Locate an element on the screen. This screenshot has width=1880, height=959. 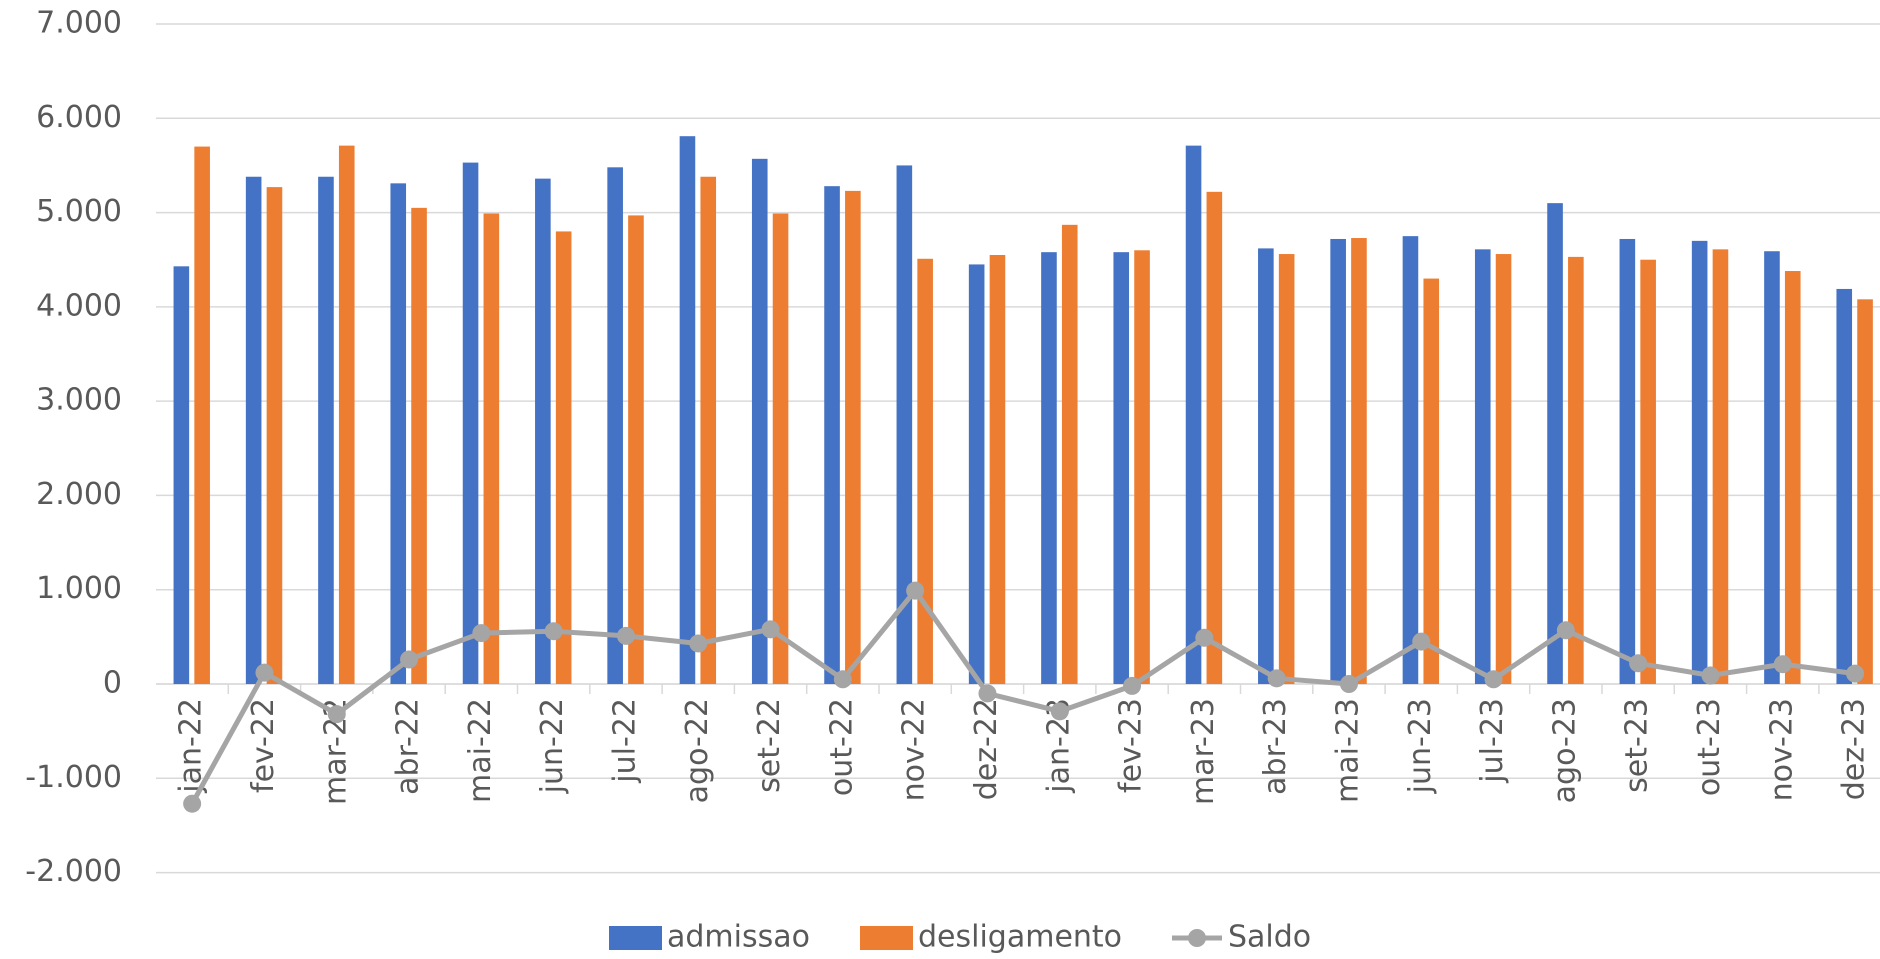
x-tick-label: jul-22 is located at coordinates (624, 741).